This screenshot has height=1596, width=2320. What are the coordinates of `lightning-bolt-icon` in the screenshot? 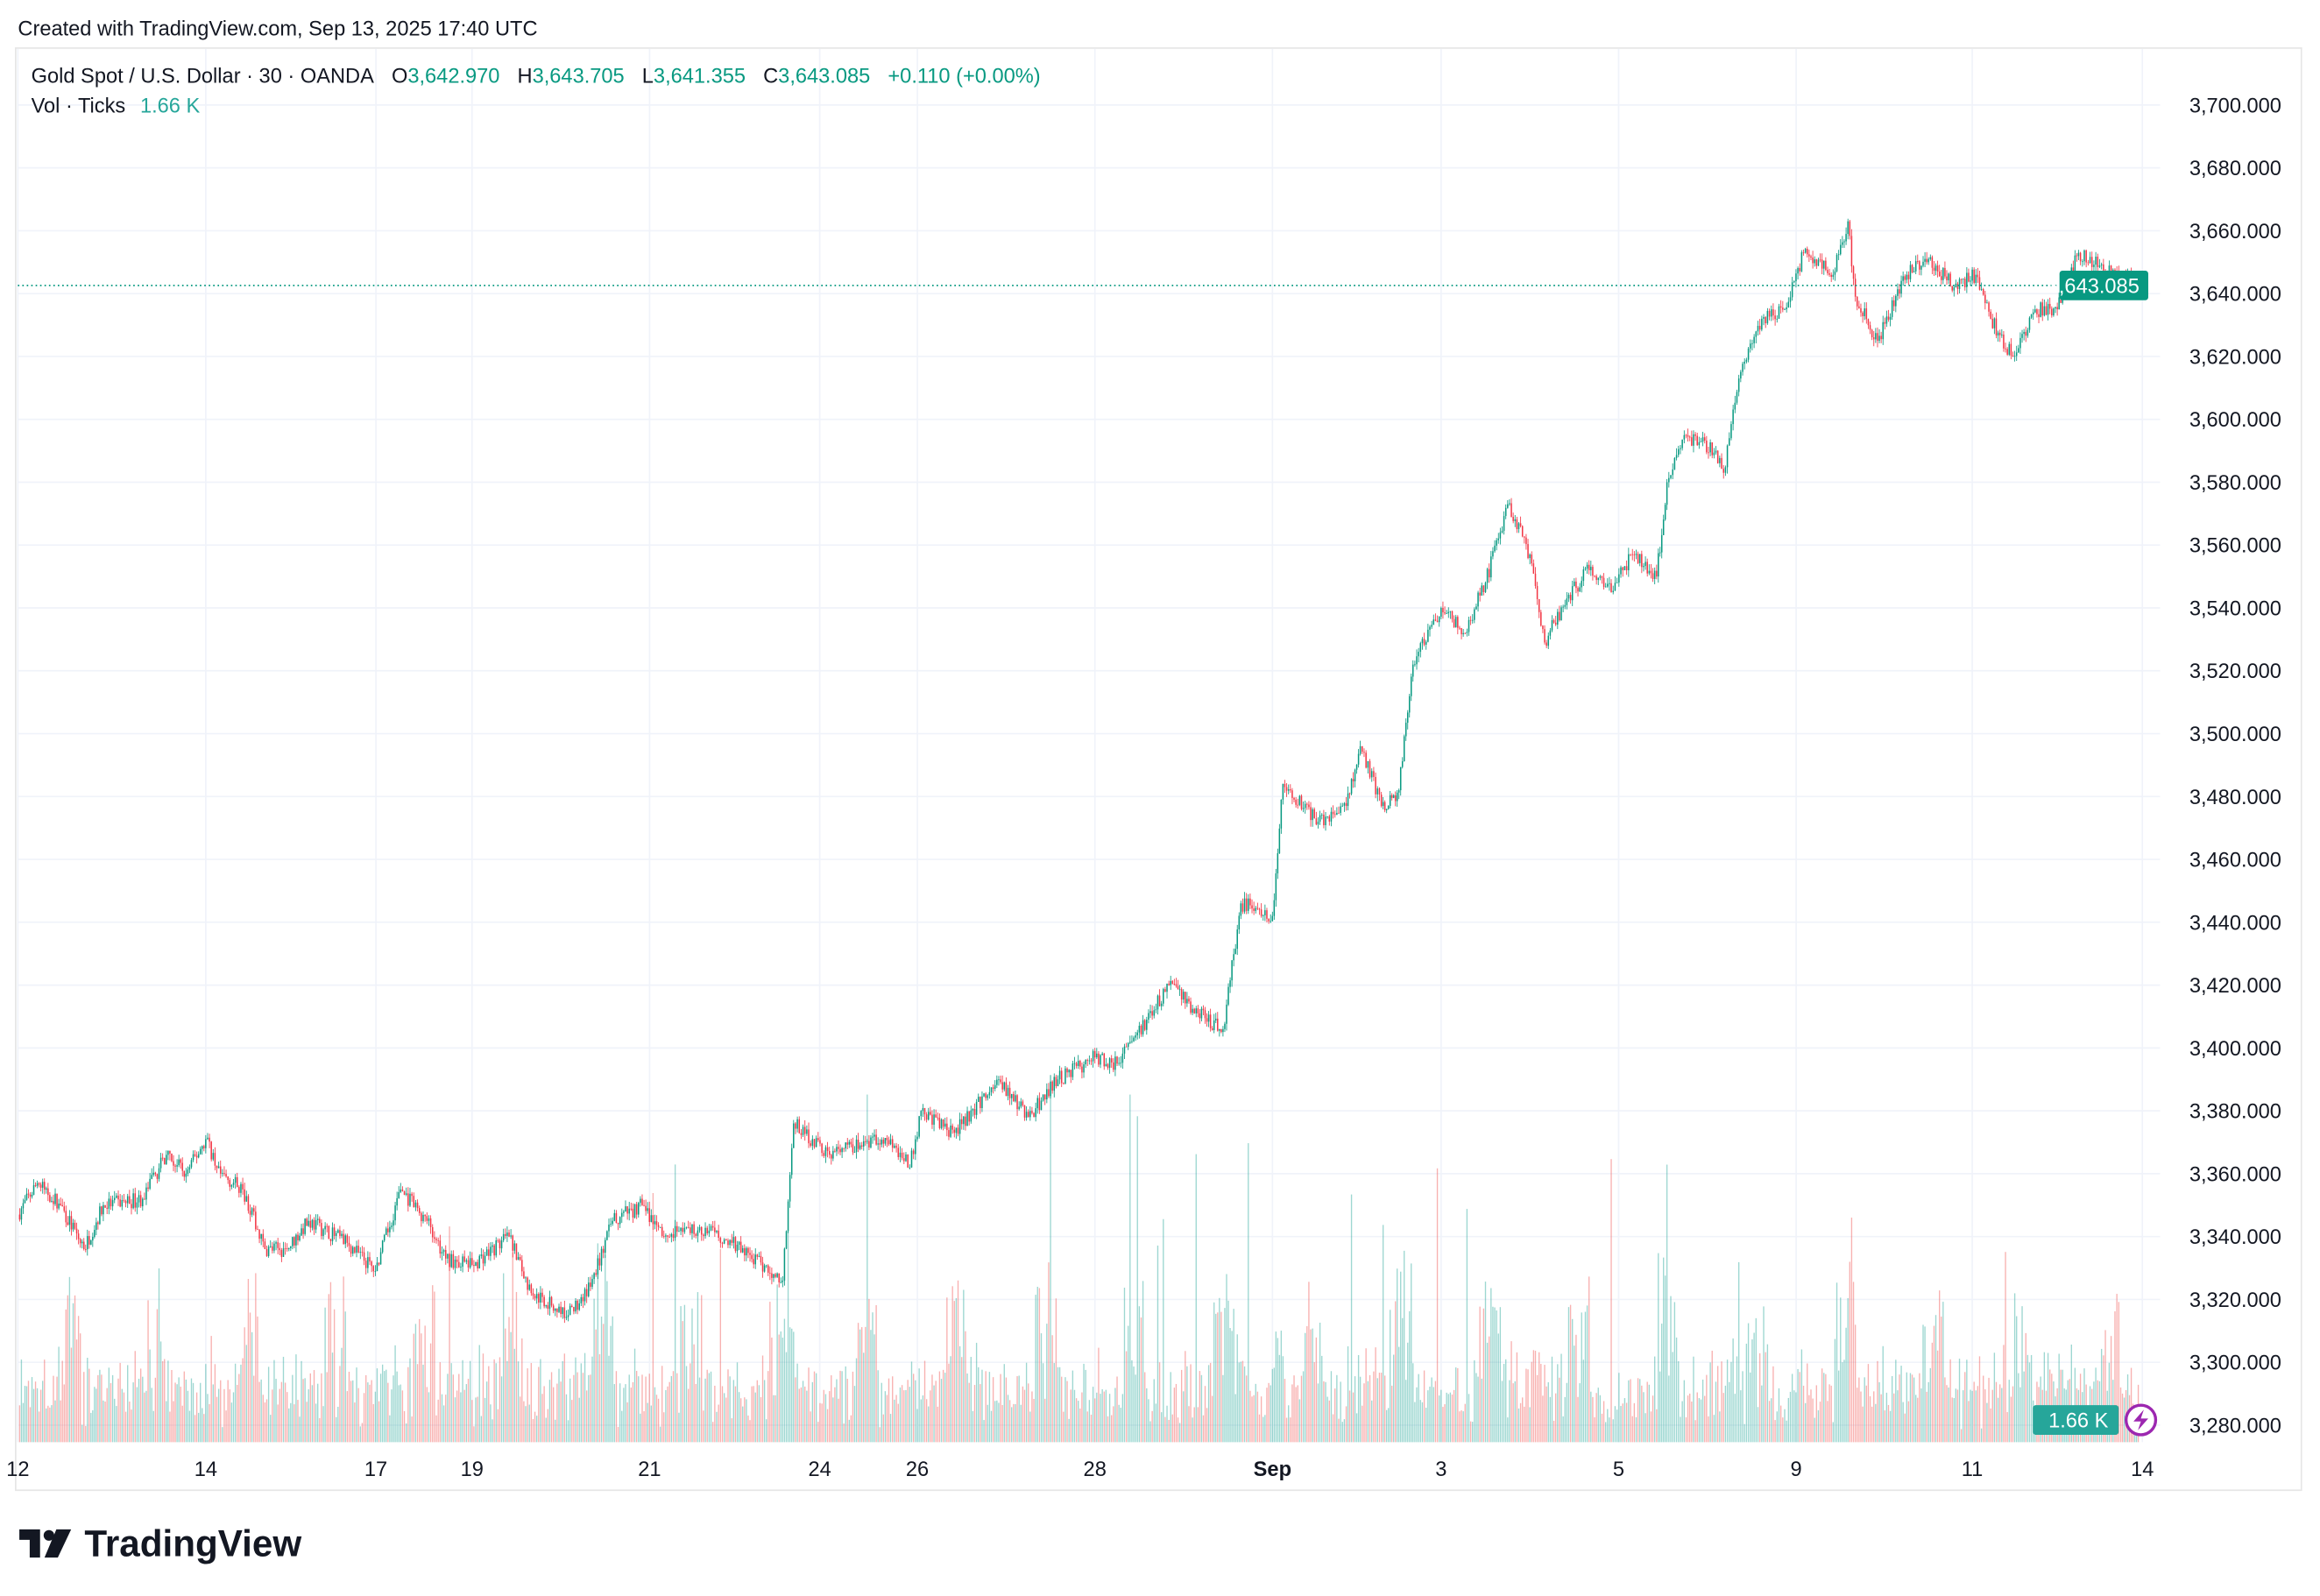 It's located at (2141, 1420).